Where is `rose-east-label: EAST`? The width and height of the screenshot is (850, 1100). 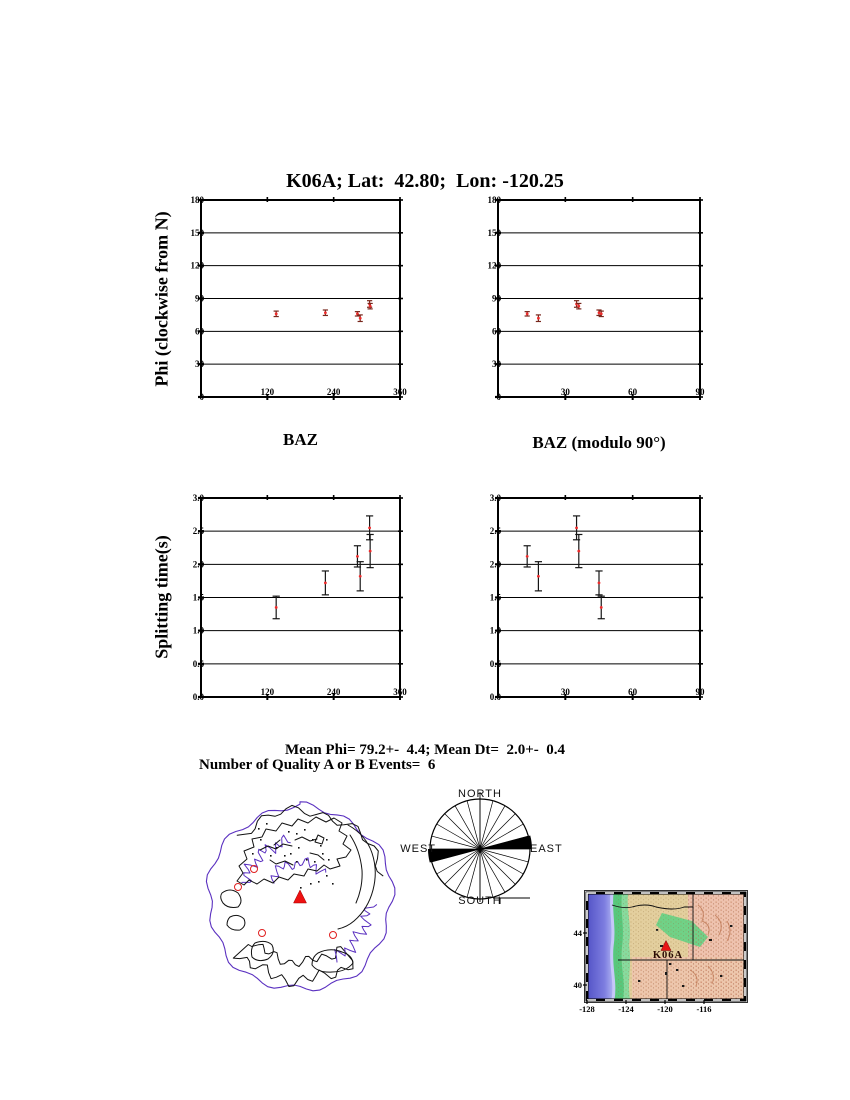
rose-east-label: EAST is located at coordinates (546, 849).